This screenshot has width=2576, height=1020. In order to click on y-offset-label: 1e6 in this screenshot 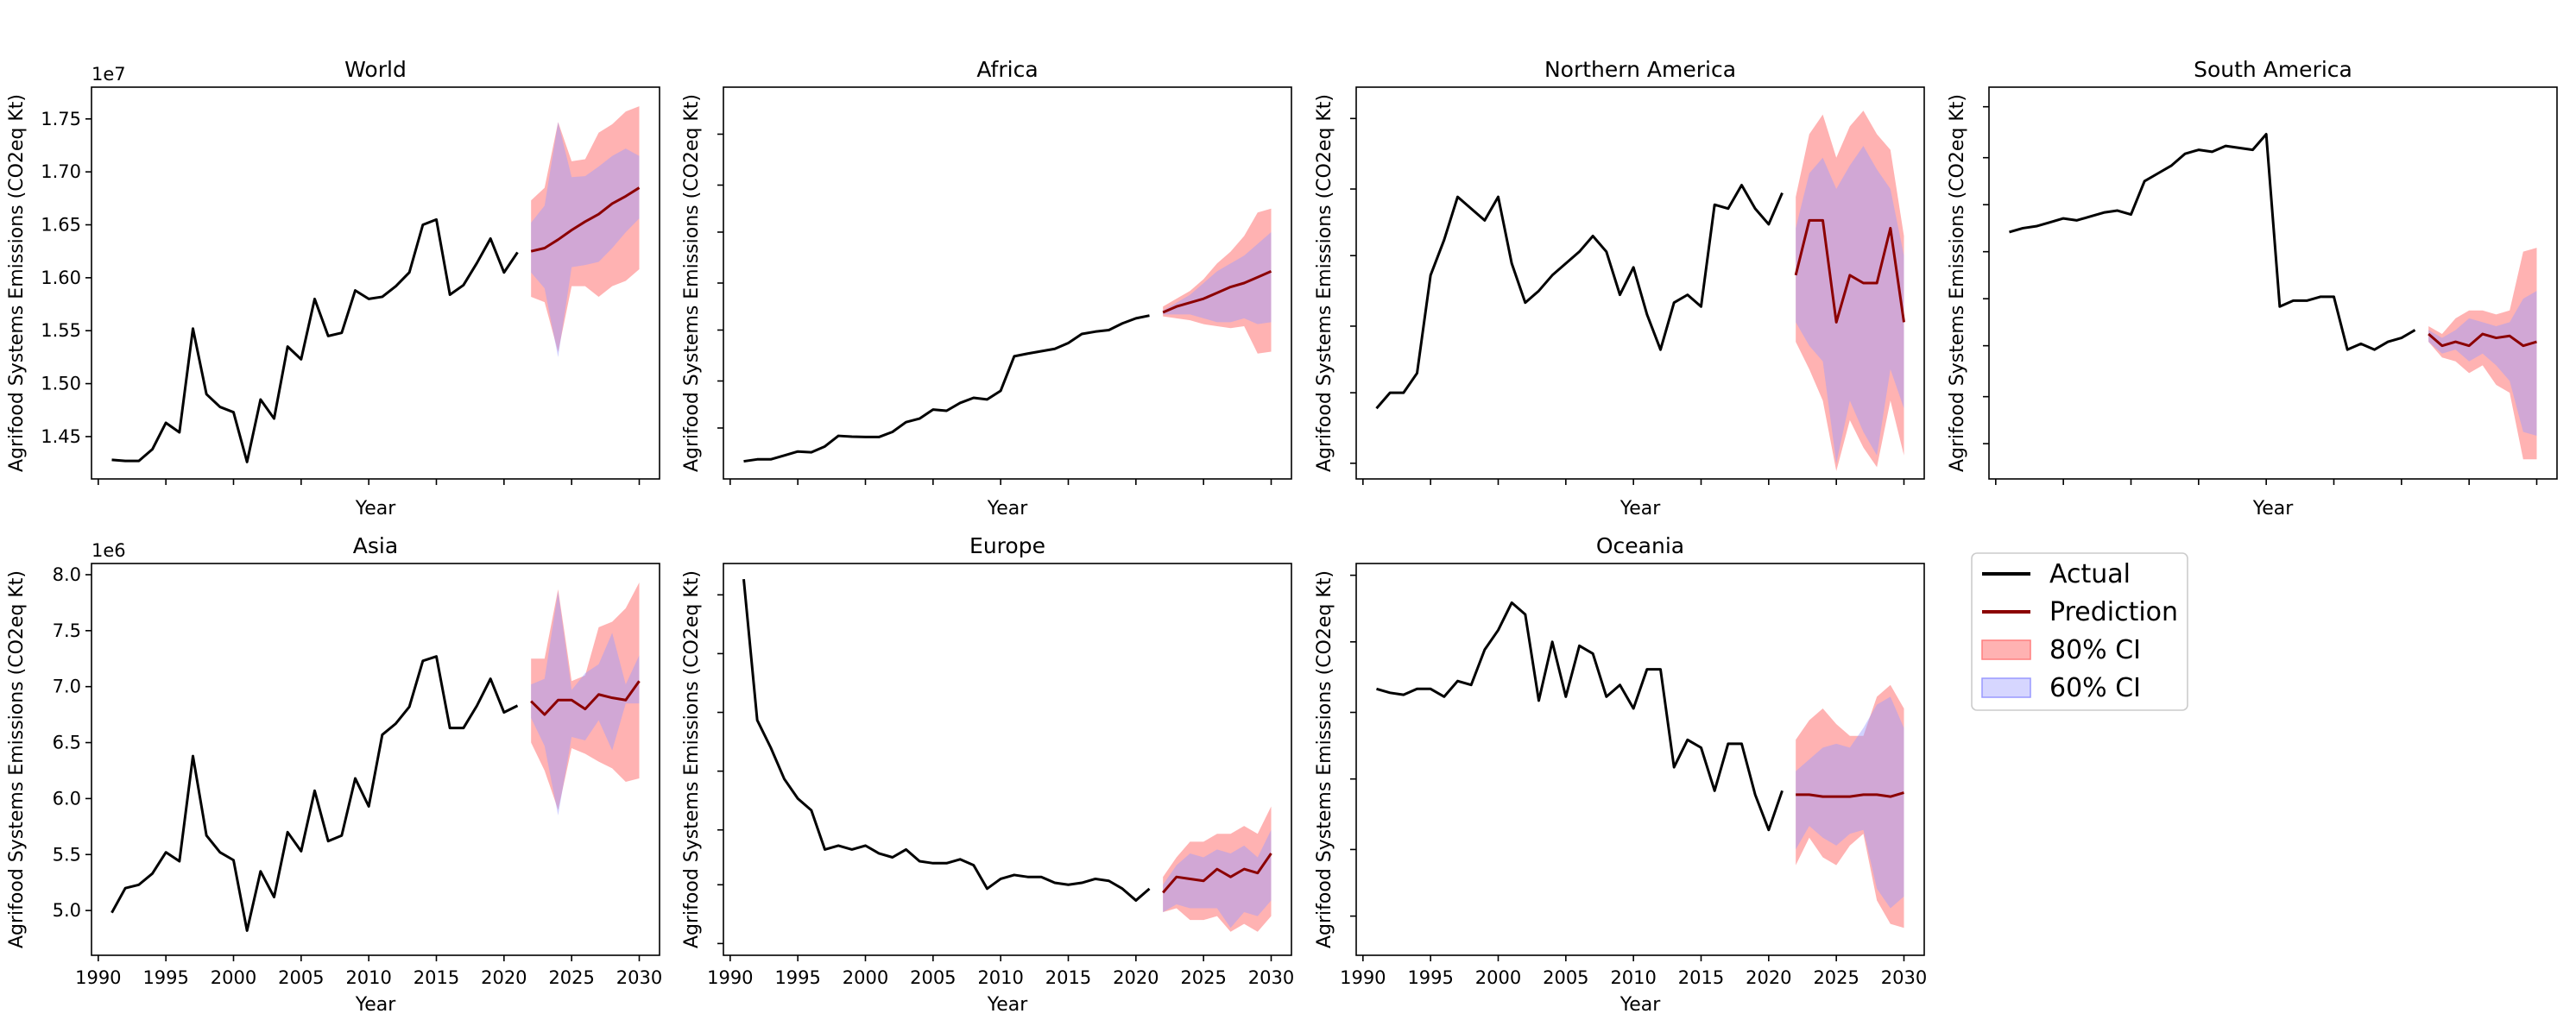, I will do `click(109, 551)`.